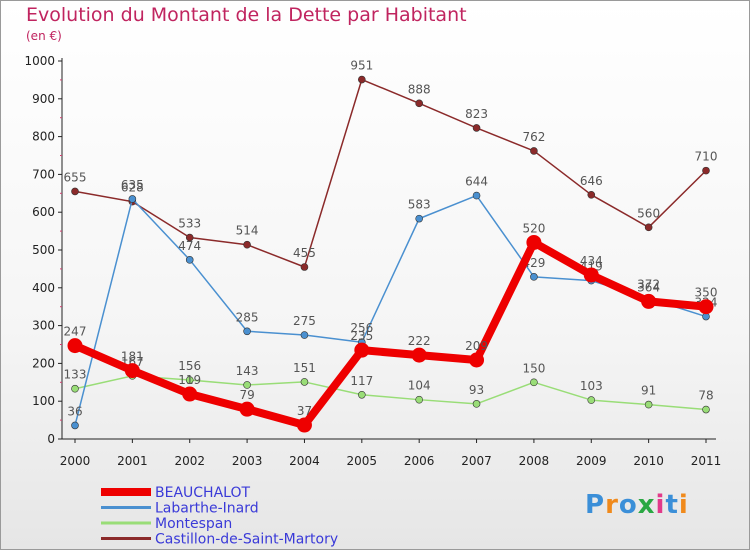 The height and width of the screenshot is (550, 750). What do you see at coordinates (648, 461) in the screenshot?
I see `x-tick-label: 2010` at bounding box center [648, 461].